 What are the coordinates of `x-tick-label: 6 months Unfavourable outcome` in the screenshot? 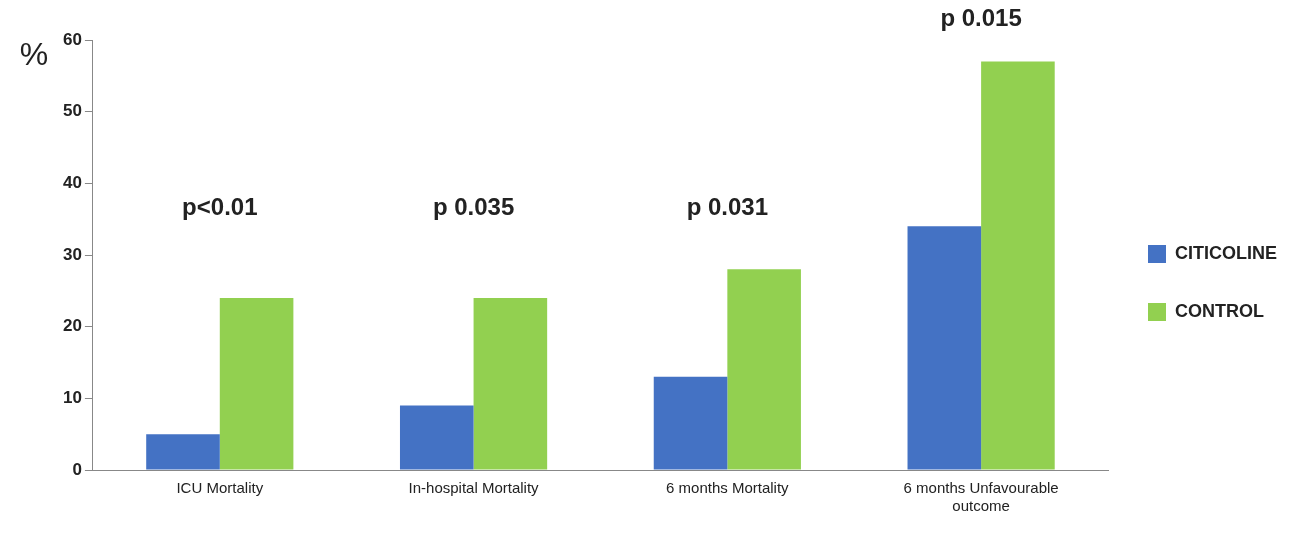 It's located at (981, 497).